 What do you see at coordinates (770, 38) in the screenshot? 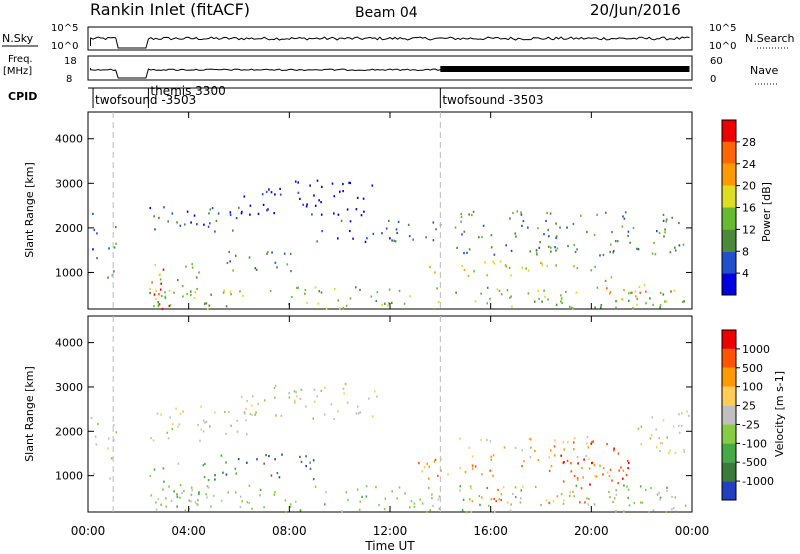
I see `nsearch-label: N.Search` at bounding box center [770, 38].